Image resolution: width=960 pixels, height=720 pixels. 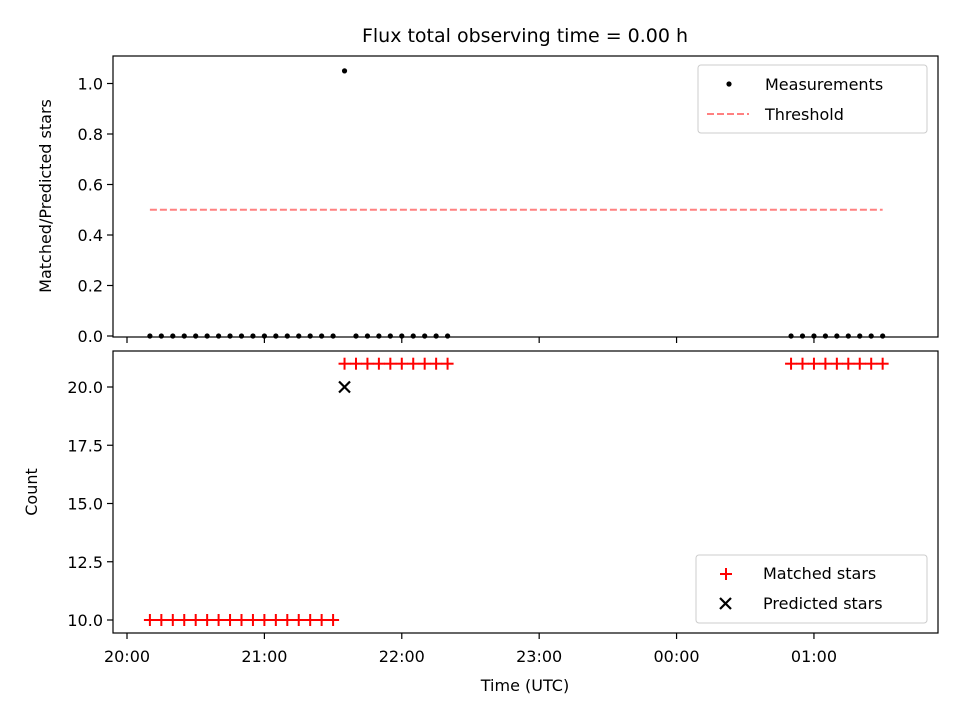 I want to click on bottom-x-tick-label: 20:00, so click(x=127, y=656).